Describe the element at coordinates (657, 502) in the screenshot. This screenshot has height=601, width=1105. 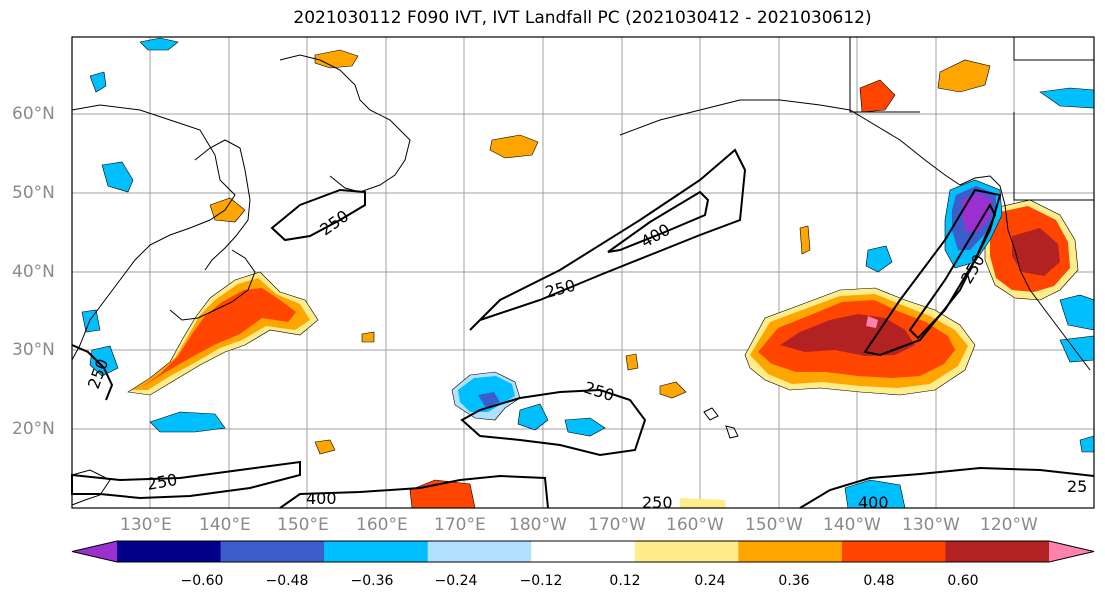
I see `contour-label: 250` at that location.